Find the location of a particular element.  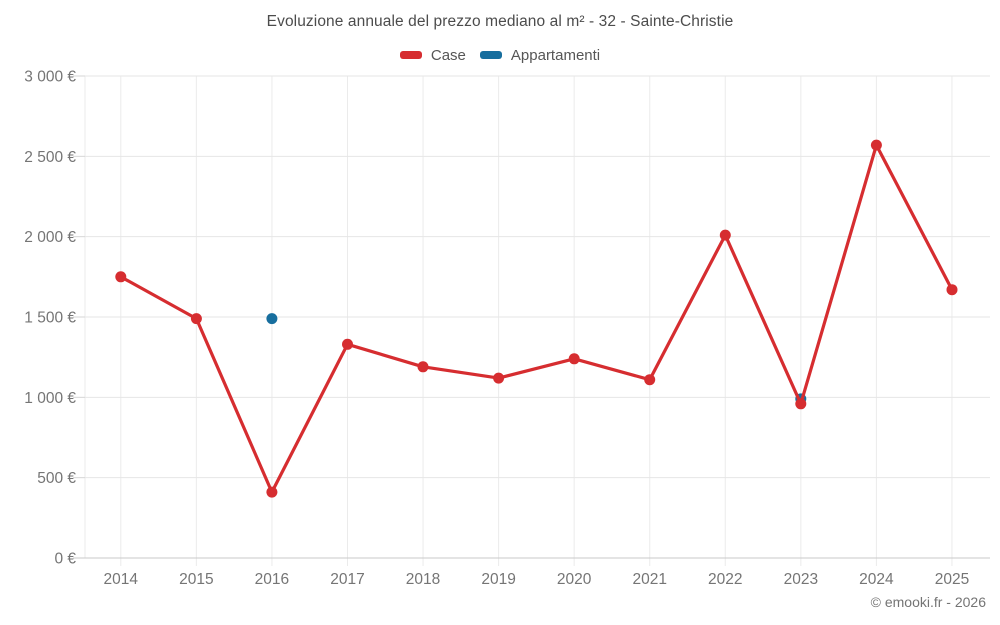

legend-label: Case is located at coordinates (448, 55).